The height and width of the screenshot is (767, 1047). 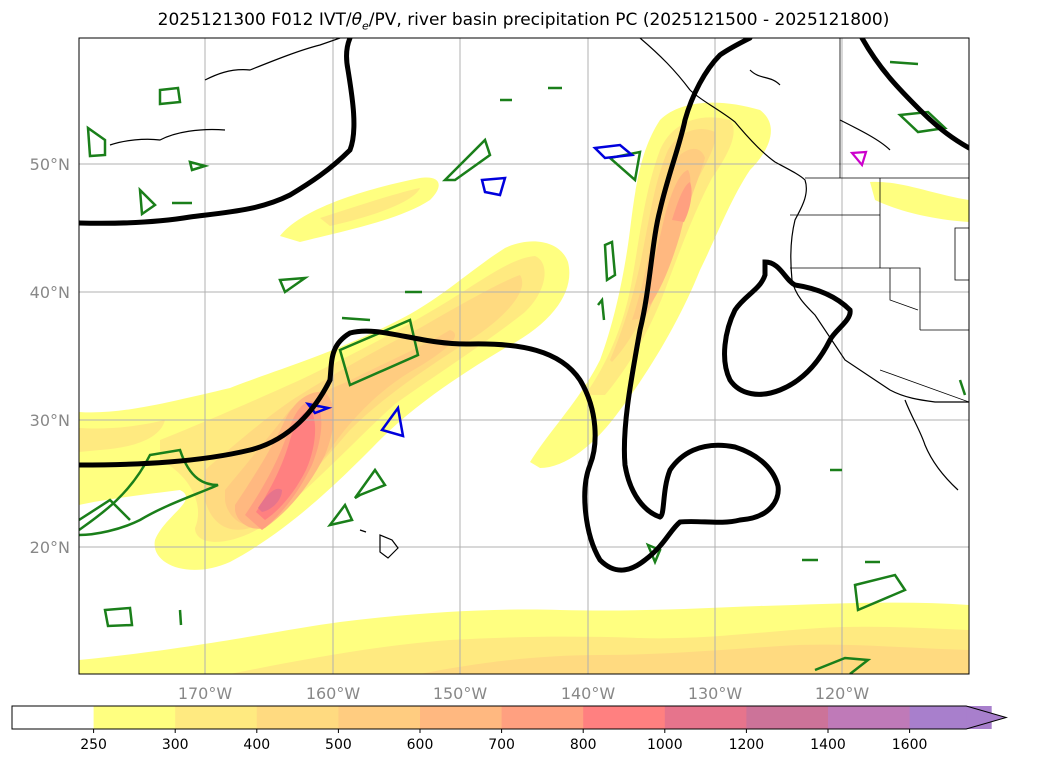 I want to click on colorbar-tick-label: 250, so click(x=93, y=745).